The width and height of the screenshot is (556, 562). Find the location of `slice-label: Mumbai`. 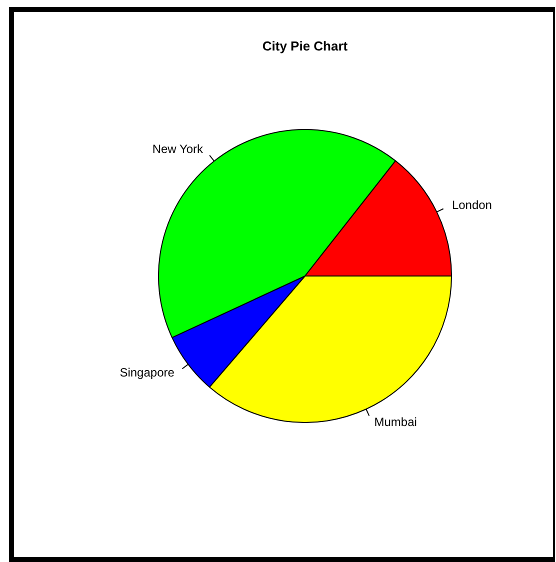

slice-label: Mumbai is located at coordinates (395, 421).